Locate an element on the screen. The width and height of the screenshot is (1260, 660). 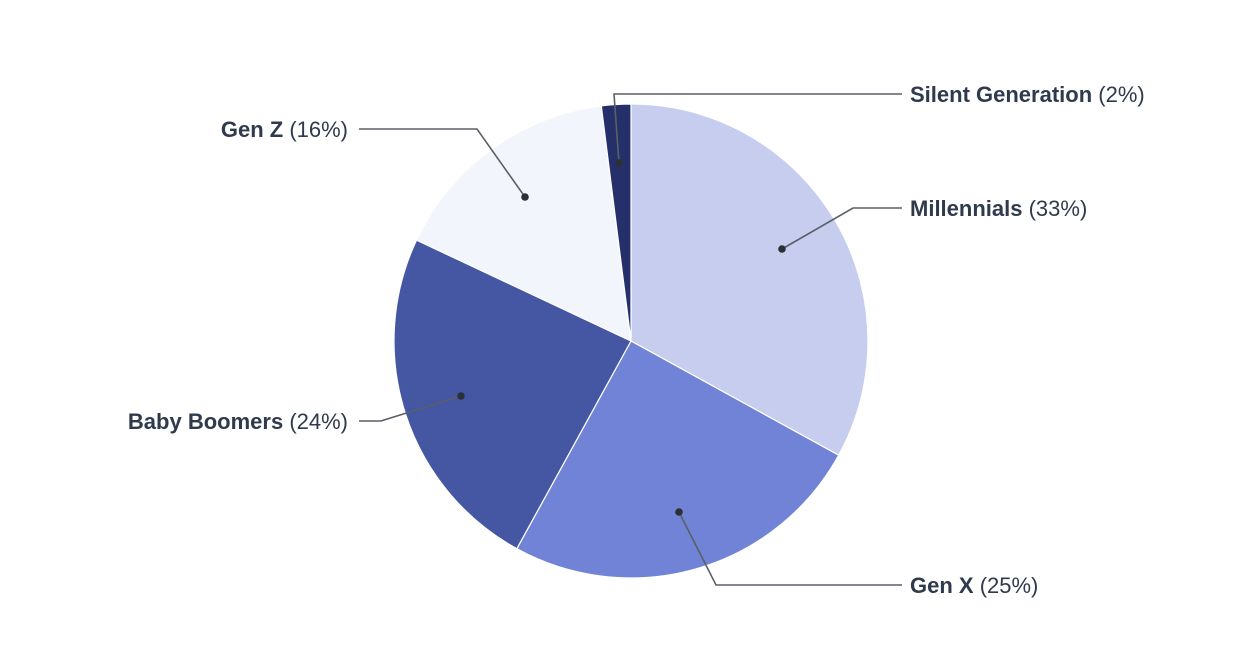
slice-label-baby-boomers: Baby Boomers (24%) is located at coordinates (238, 421).